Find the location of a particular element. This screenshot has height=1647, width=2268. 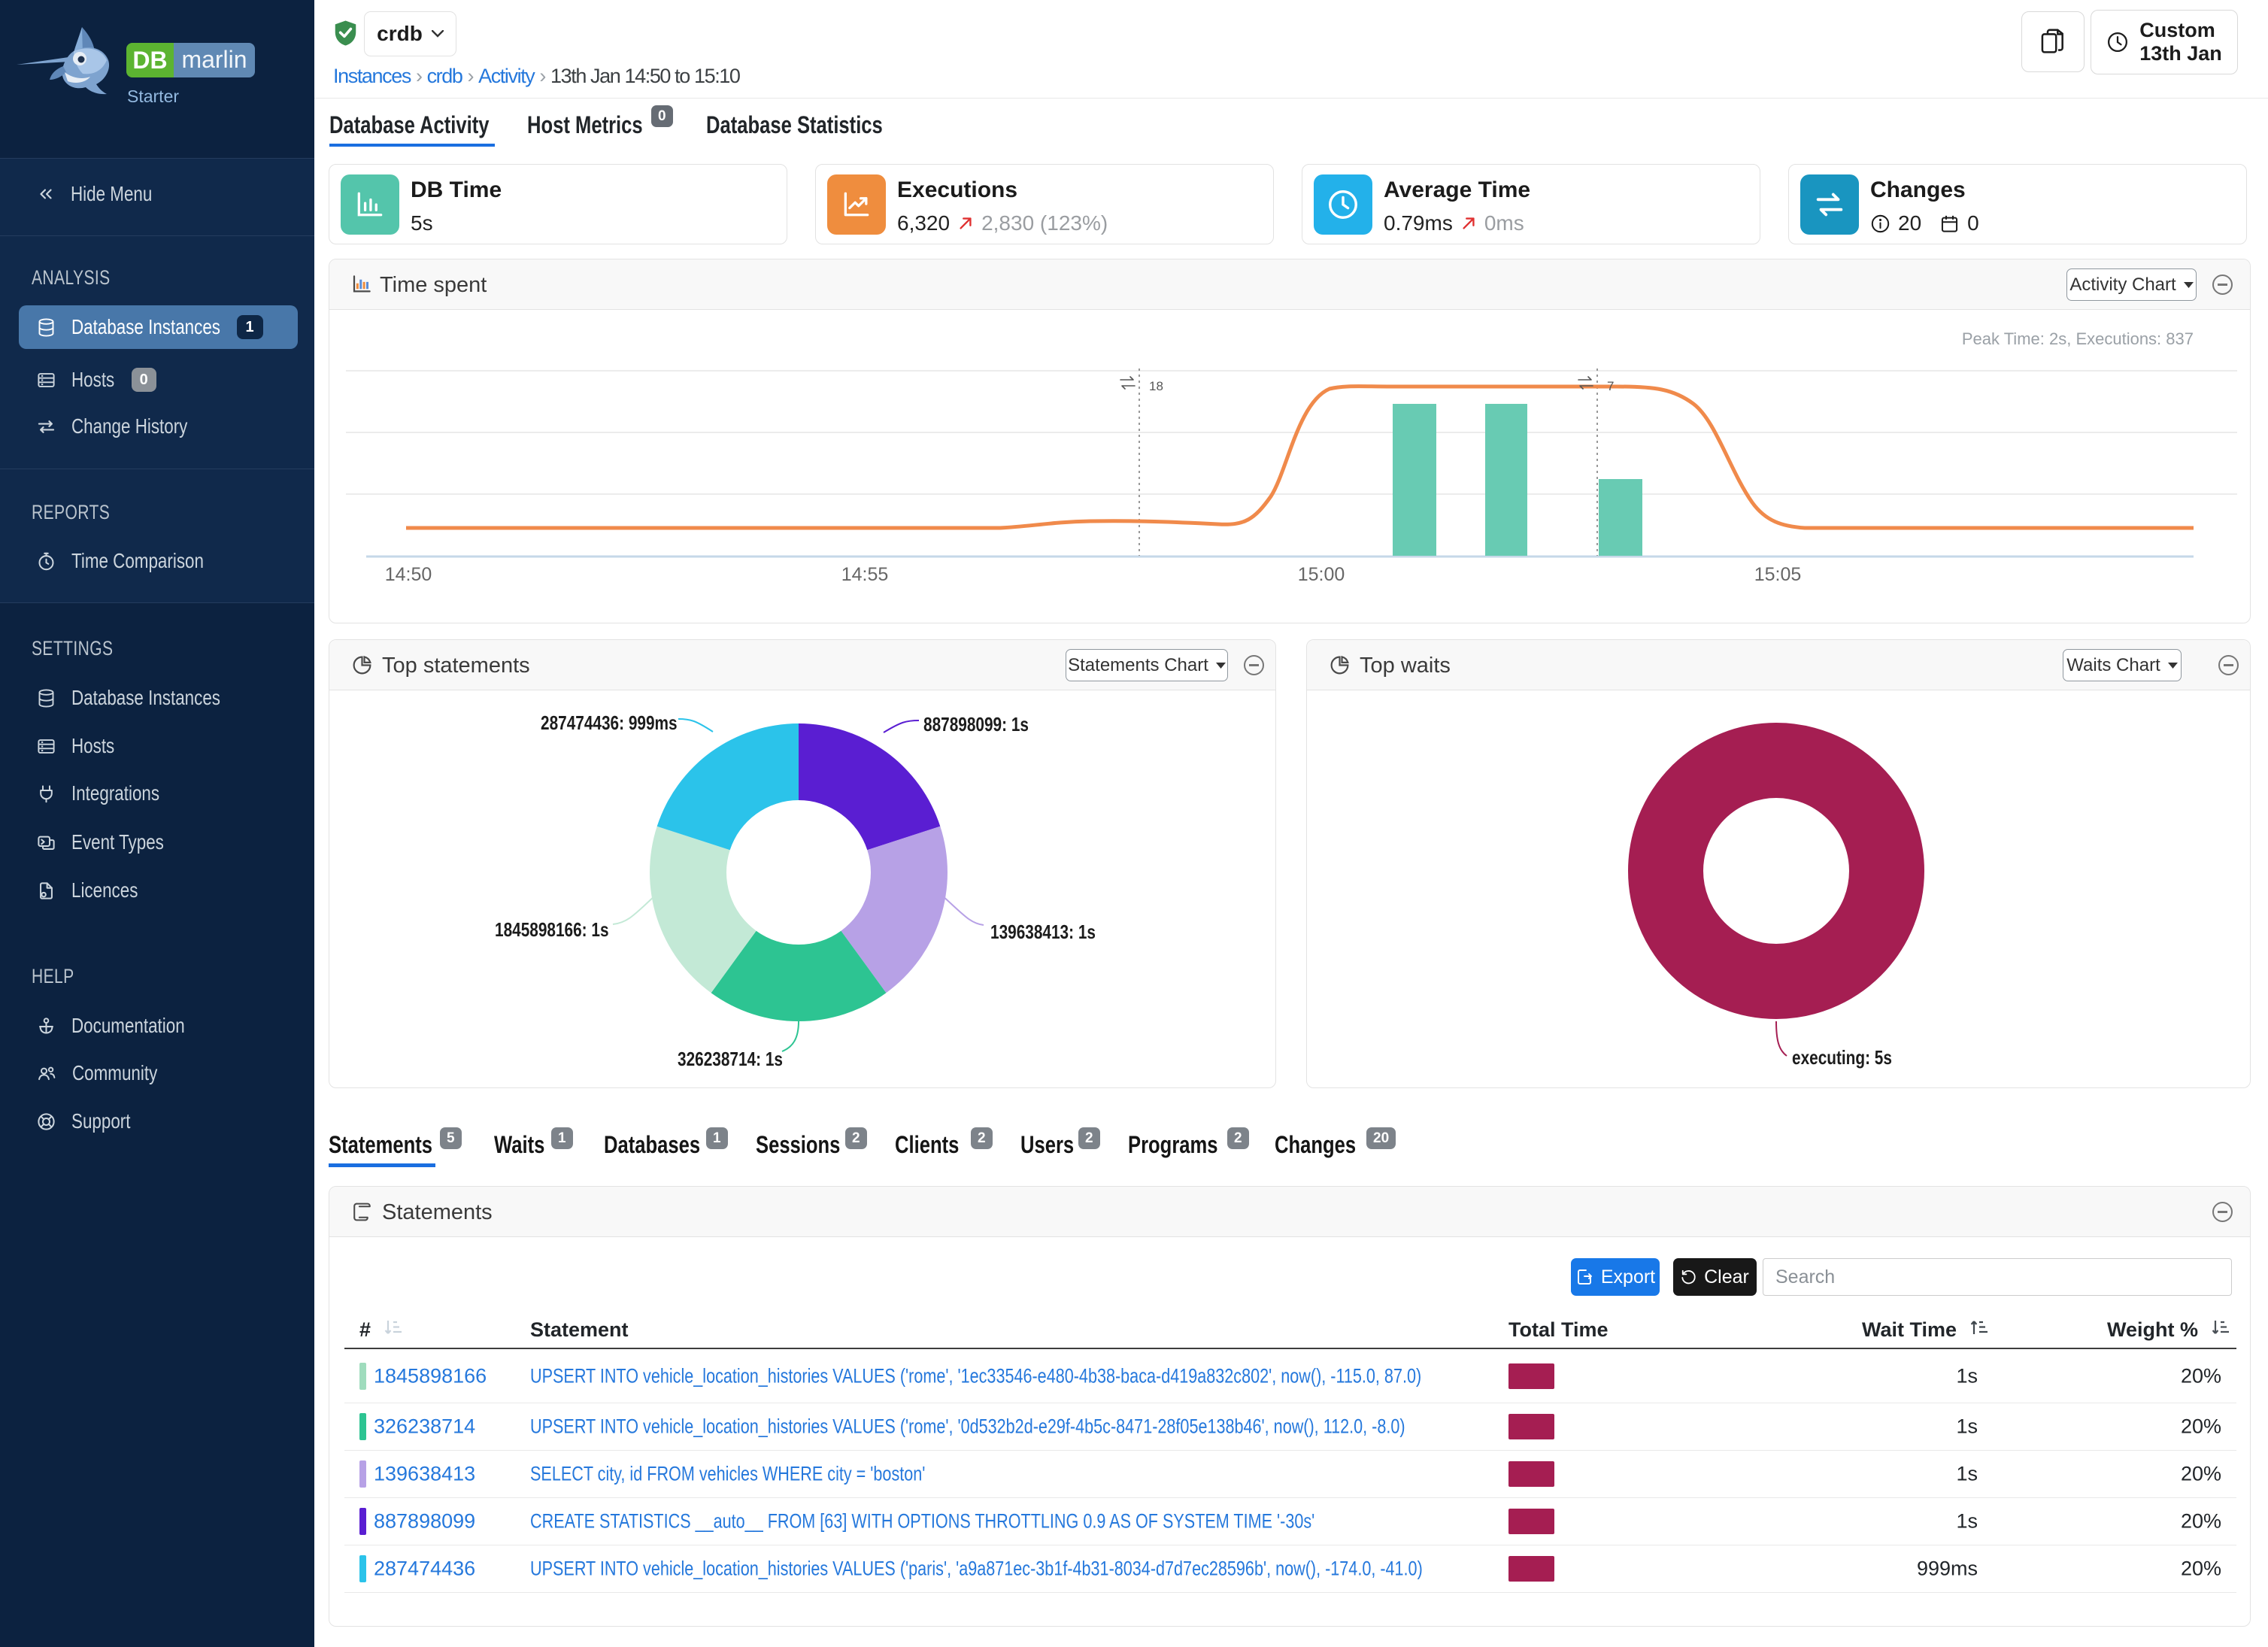

svg-text: Peak Time: 2s, Executions: 837 is located at coordinates (2078, 338).